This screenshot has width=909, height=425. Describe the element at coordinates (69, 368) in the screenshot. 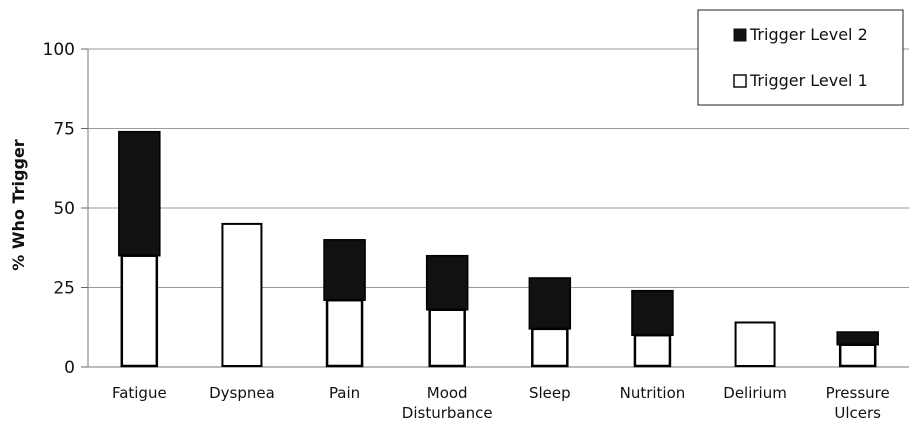

I see `y-tick-label: 0` at that location.